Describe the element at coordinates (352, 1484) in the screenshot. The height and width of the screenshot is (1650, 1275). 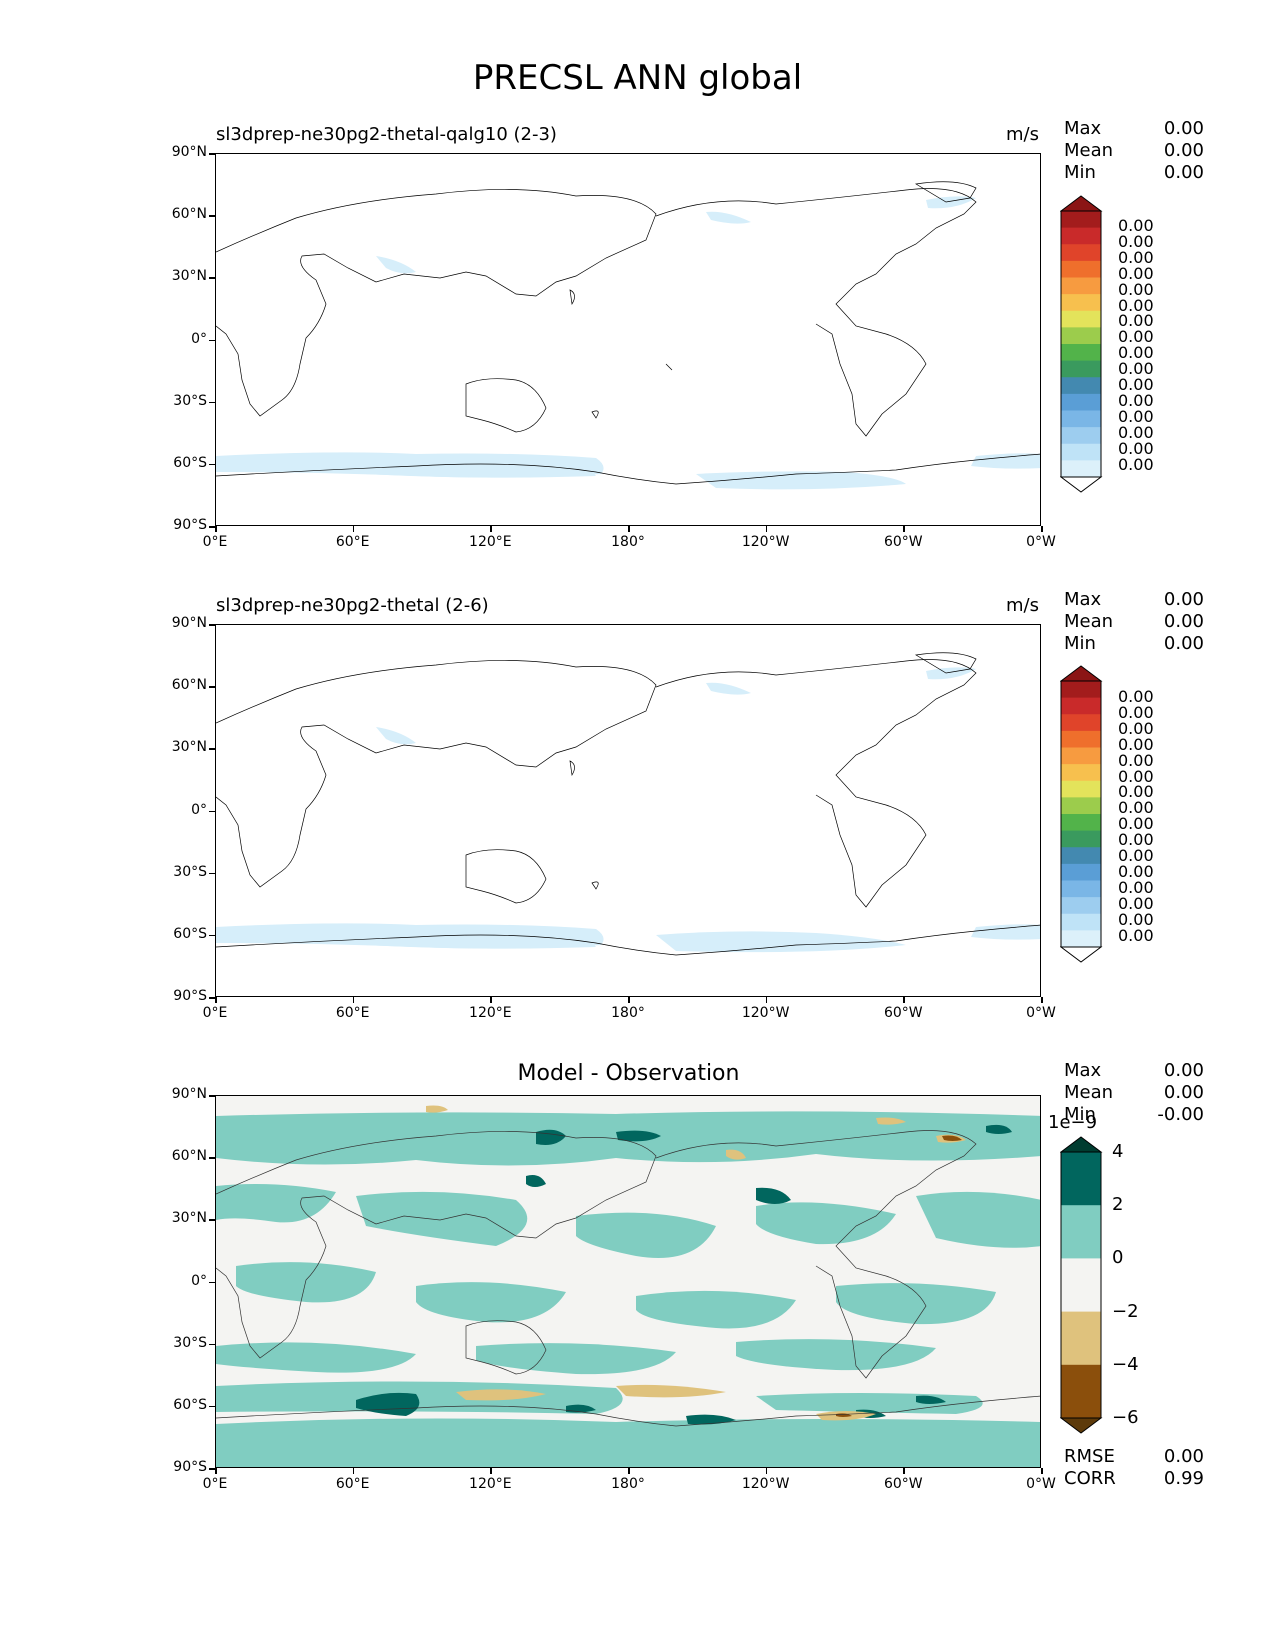
I see `panel-3-lon-tick-label: 60°E` at that location.